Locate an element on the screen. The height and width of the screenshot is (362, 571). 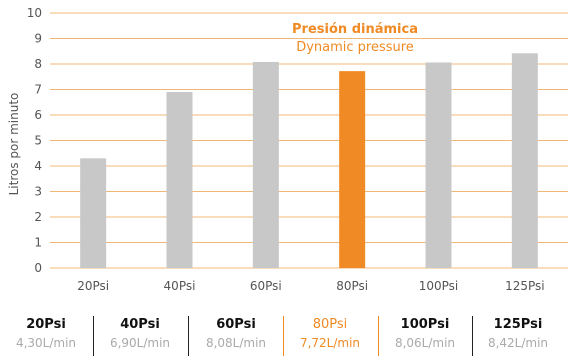
stat-40Psi: 40Psi 6,90L/min is located at coordinates (140, 334).